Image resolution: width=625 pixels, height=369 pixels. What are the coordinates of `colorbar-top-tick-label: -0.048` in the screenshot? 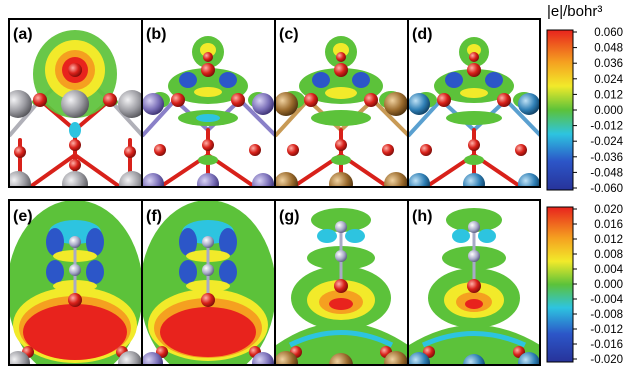 It's located at (606, 173).